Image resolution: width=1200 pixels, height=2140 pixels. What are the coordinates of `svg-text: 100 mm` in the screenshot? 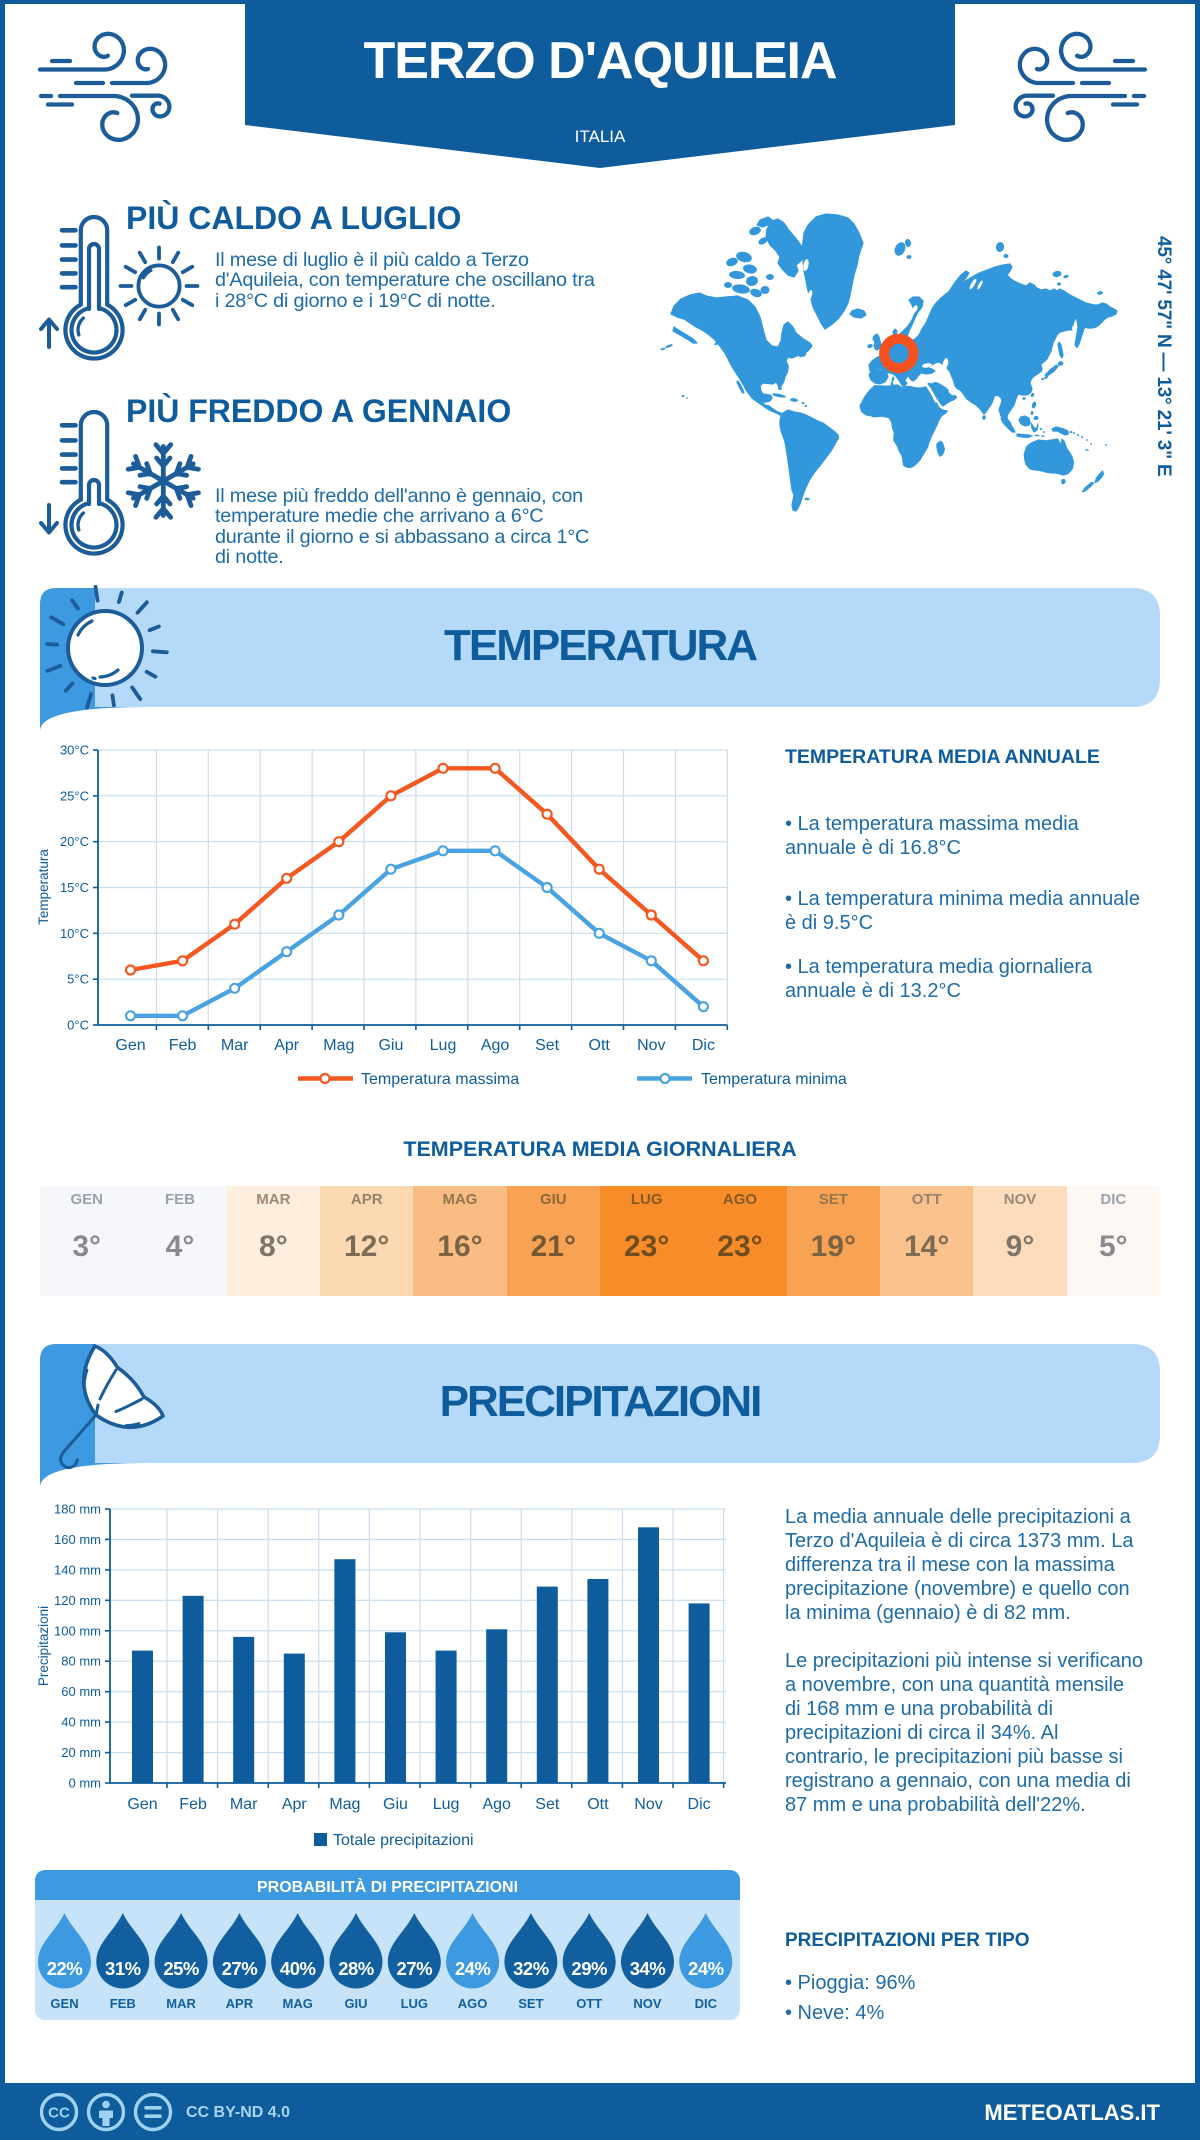 It's located at (77, 1630).